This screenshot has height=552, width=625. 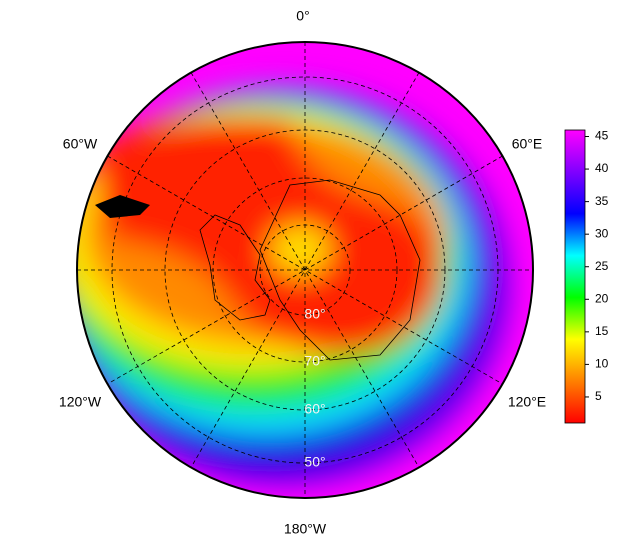 I want to click on colorbar-tick-label: 25, so click(x=602, y=266).